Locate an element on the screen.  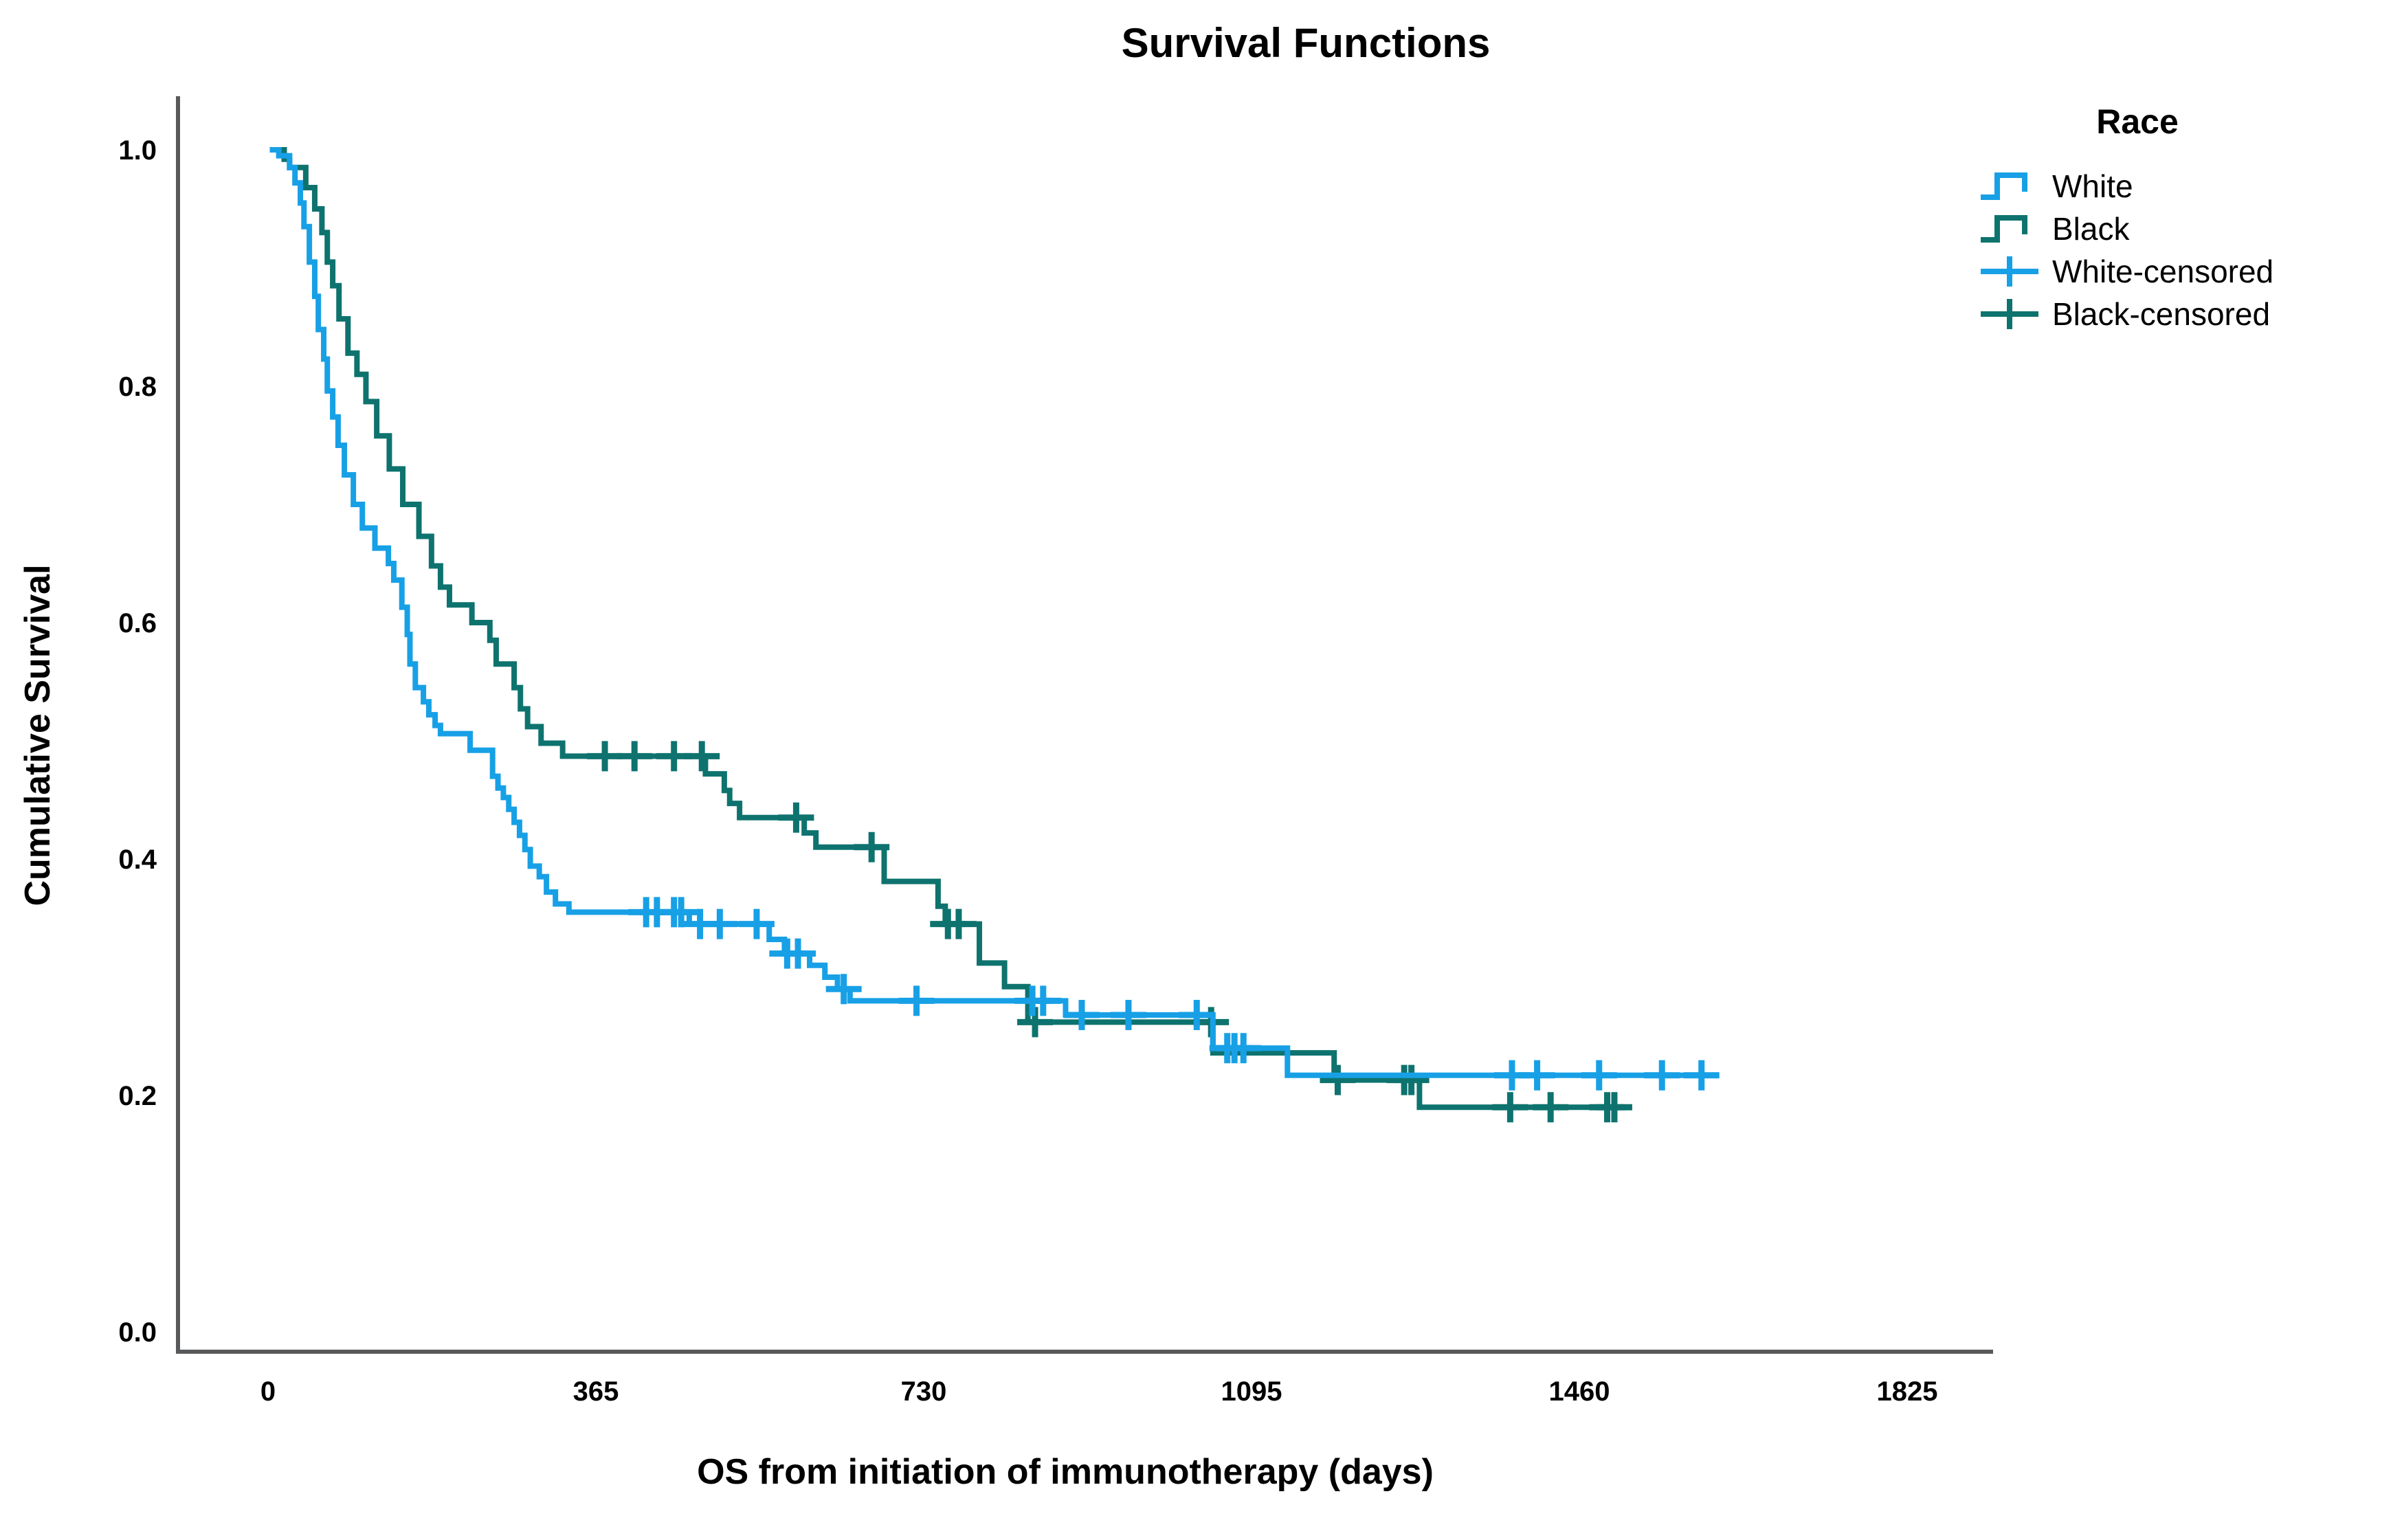
legend-title: Race is located at coordinates (2137, 121).